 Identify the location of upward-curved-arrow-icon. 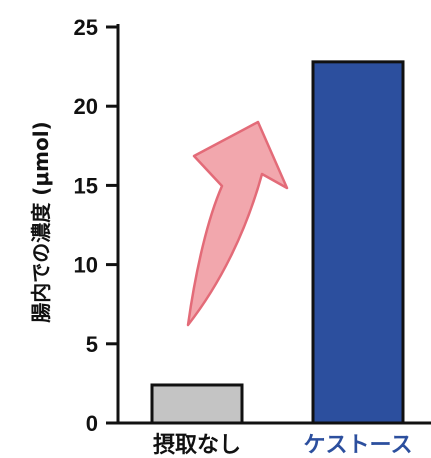
(237, 223).